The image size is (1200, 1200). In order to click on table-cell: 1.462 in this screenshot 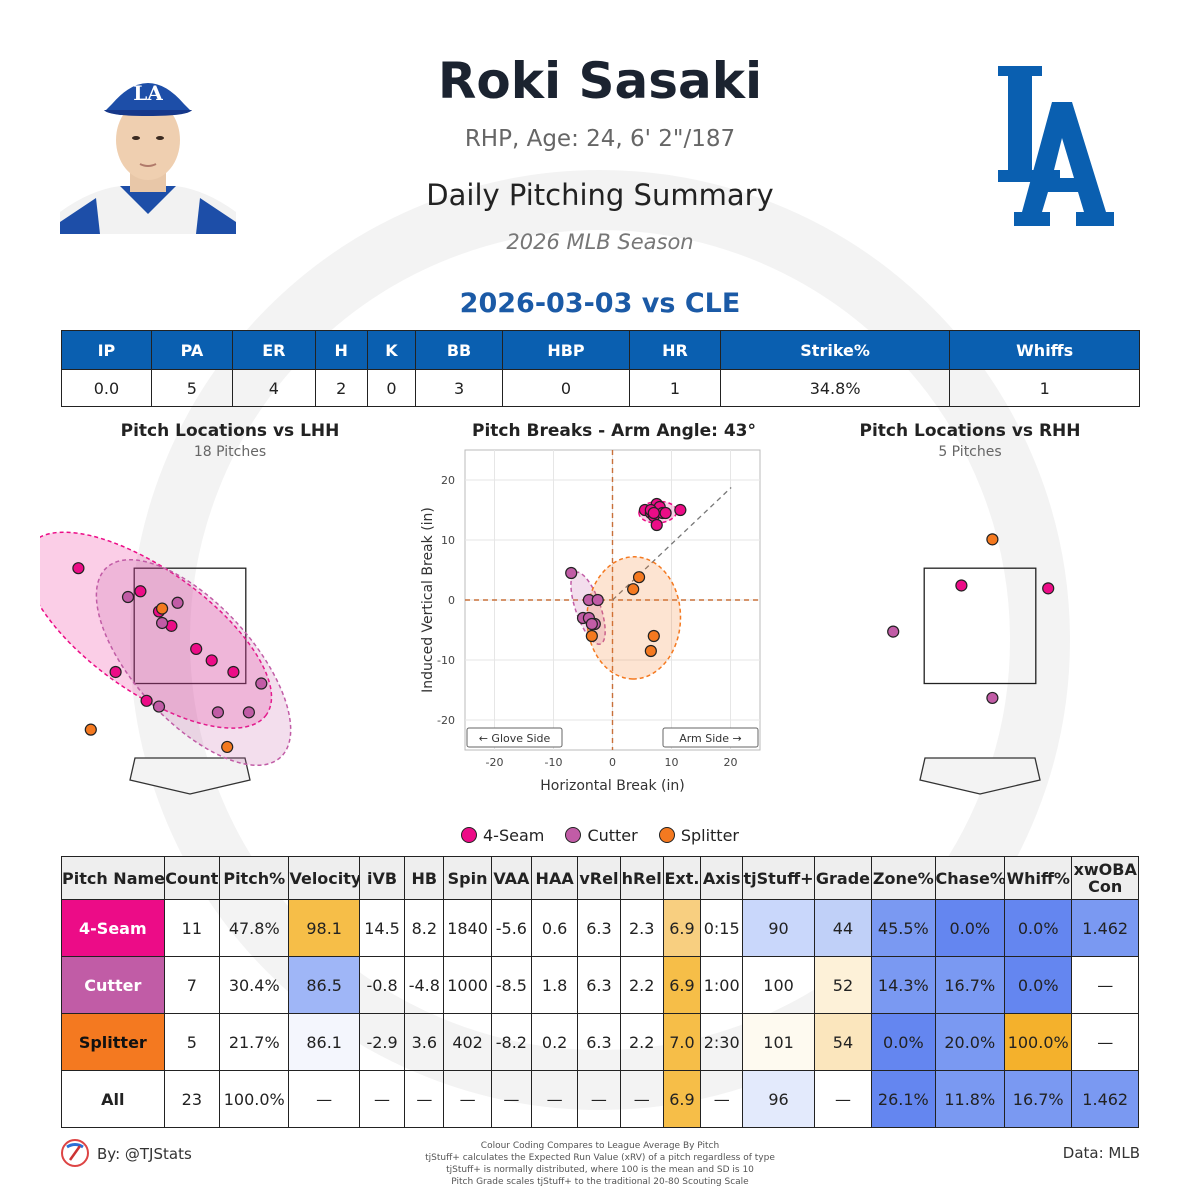, I will do `click(1105, 928)`.